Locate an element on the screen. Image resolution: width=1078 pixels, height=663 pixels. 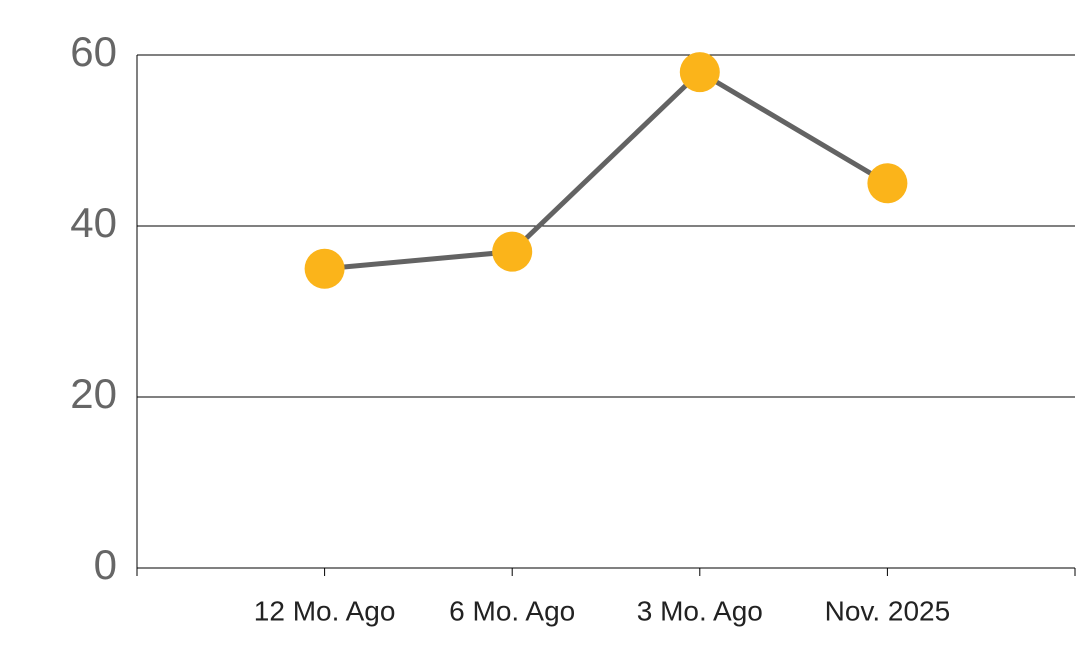
y-tick-label: 0 is located at coordinates (105, 564).